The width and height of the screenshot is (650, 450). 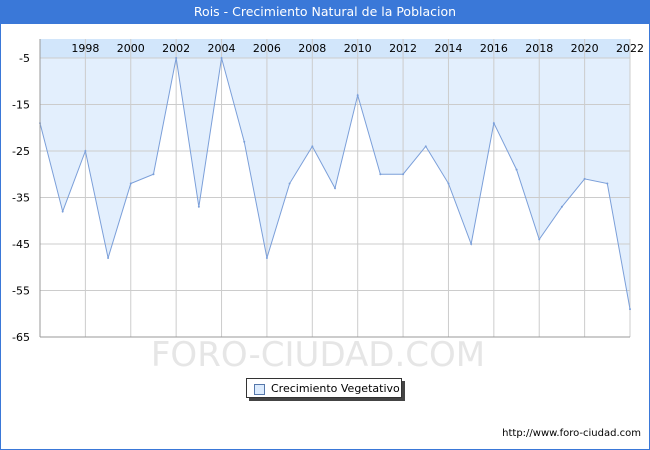 I want to click on y-tick-label: -5, so click(x=24, y=58).